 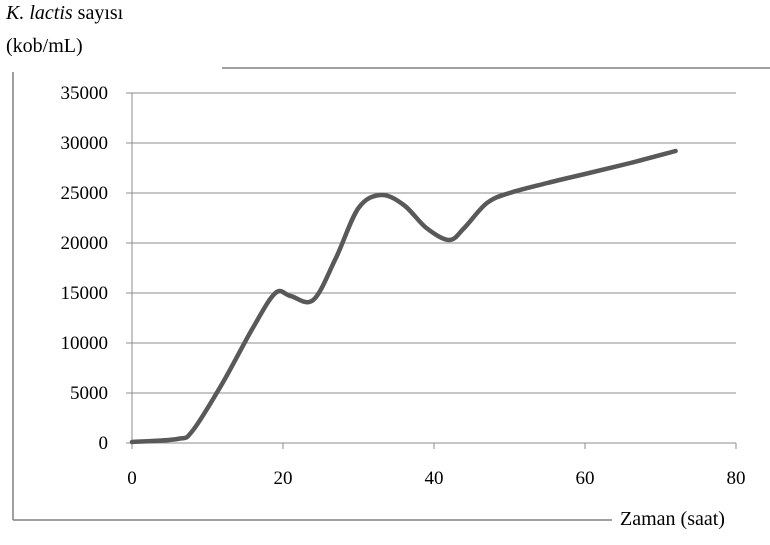 What do you see at coordinates (585, 478) in the screenshot?
I see `x-tick-label: 60` at bounding box center [585, 478].